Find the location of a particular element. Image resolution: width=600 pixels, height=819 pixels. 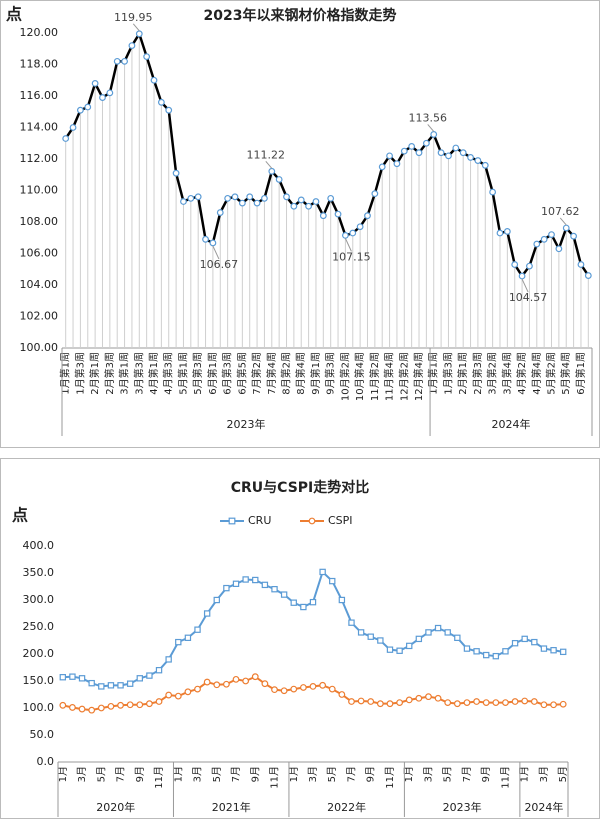

x-tick-label: 11月第2周 is located at coordinates (374, 376).